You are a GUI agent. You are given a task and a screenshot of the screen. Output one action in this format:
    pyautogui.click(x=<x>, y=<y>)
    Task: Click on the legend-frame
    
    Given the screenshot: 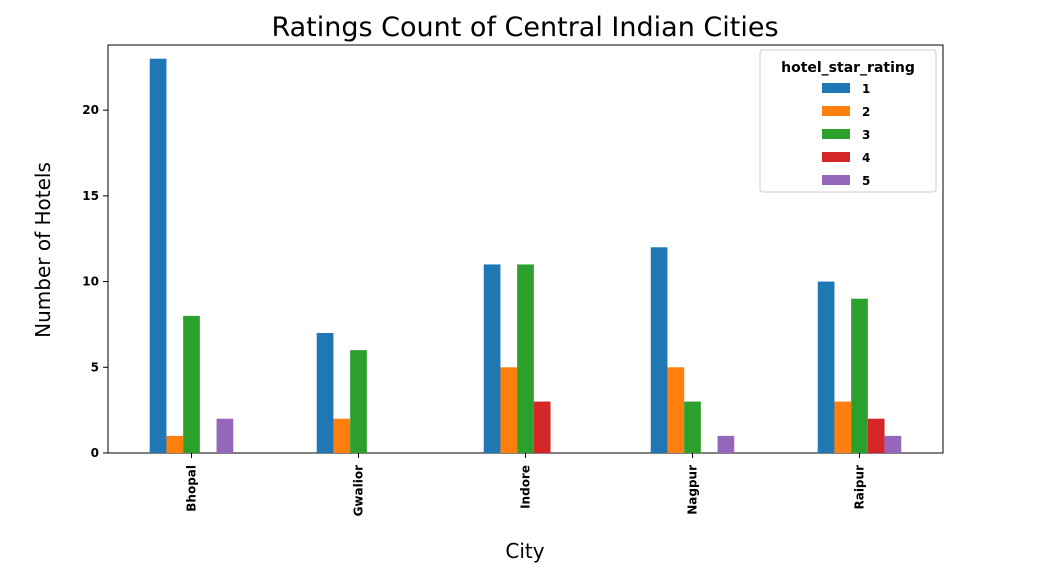 What is the action you would take?
    pyautogui.click(x=848, y=121)
    